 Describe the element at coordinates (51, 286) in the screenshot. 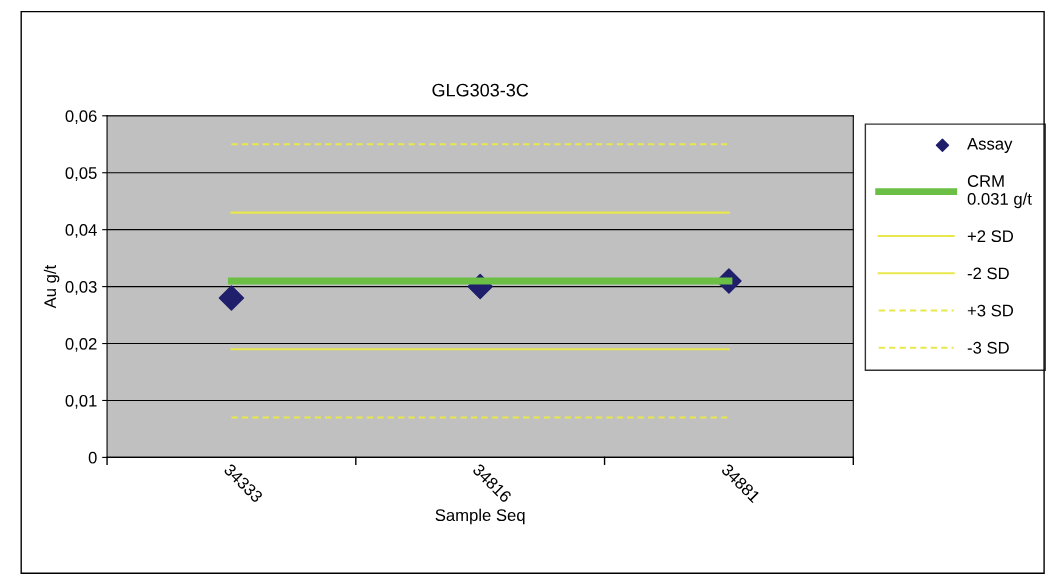

I see `y-axis-title: Au g/t` at that location.